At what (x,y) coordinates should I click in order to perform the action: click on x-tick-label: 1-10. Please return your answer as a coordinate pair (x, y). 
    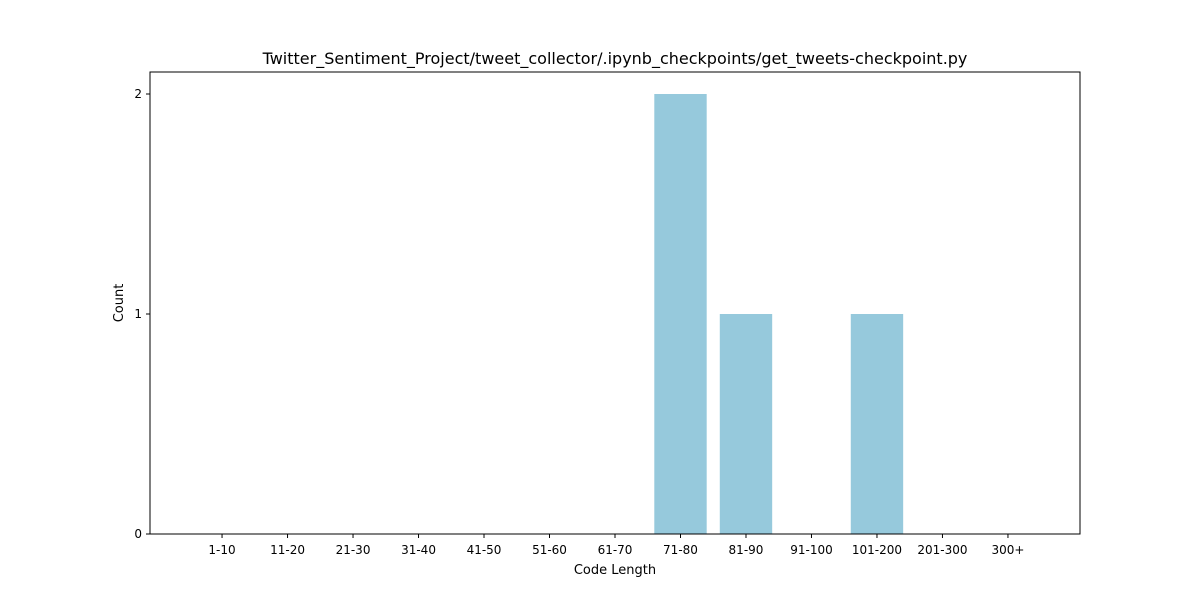
    Looking at the image, I should click on (221, 550).